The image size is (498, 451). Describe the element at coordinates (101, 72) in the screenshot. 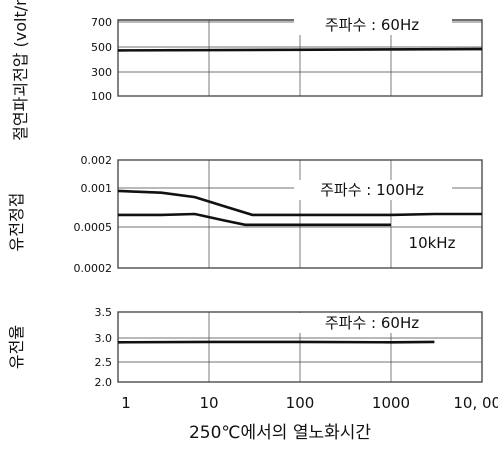

I see `y-tick-label: 300` at that location.